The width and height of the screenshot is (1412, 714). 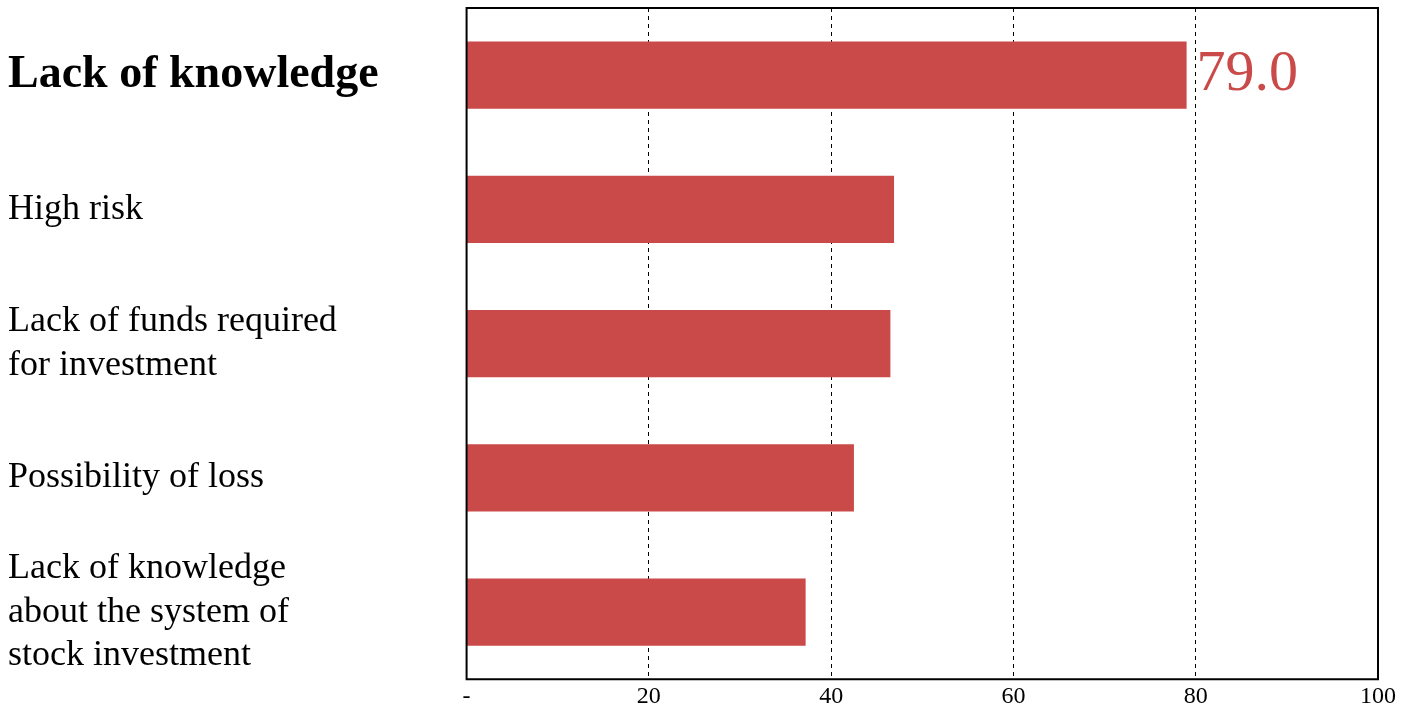 I want to click on y-tick-label: Possibility of loss, so click(x=136, y=475).